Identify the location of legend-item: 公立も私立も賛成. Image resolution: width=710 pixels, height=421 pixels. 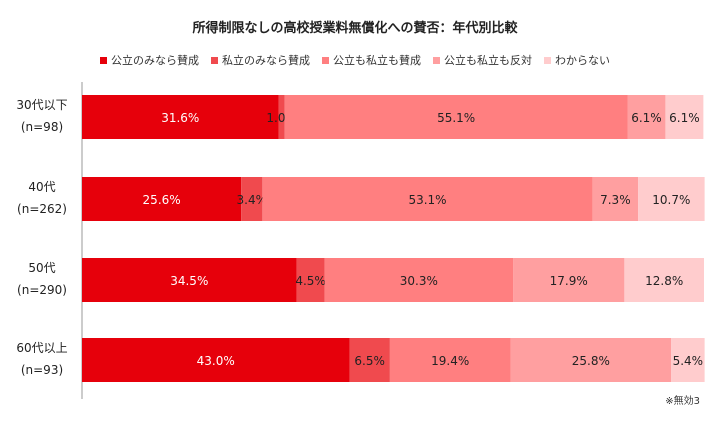
(371, 60).